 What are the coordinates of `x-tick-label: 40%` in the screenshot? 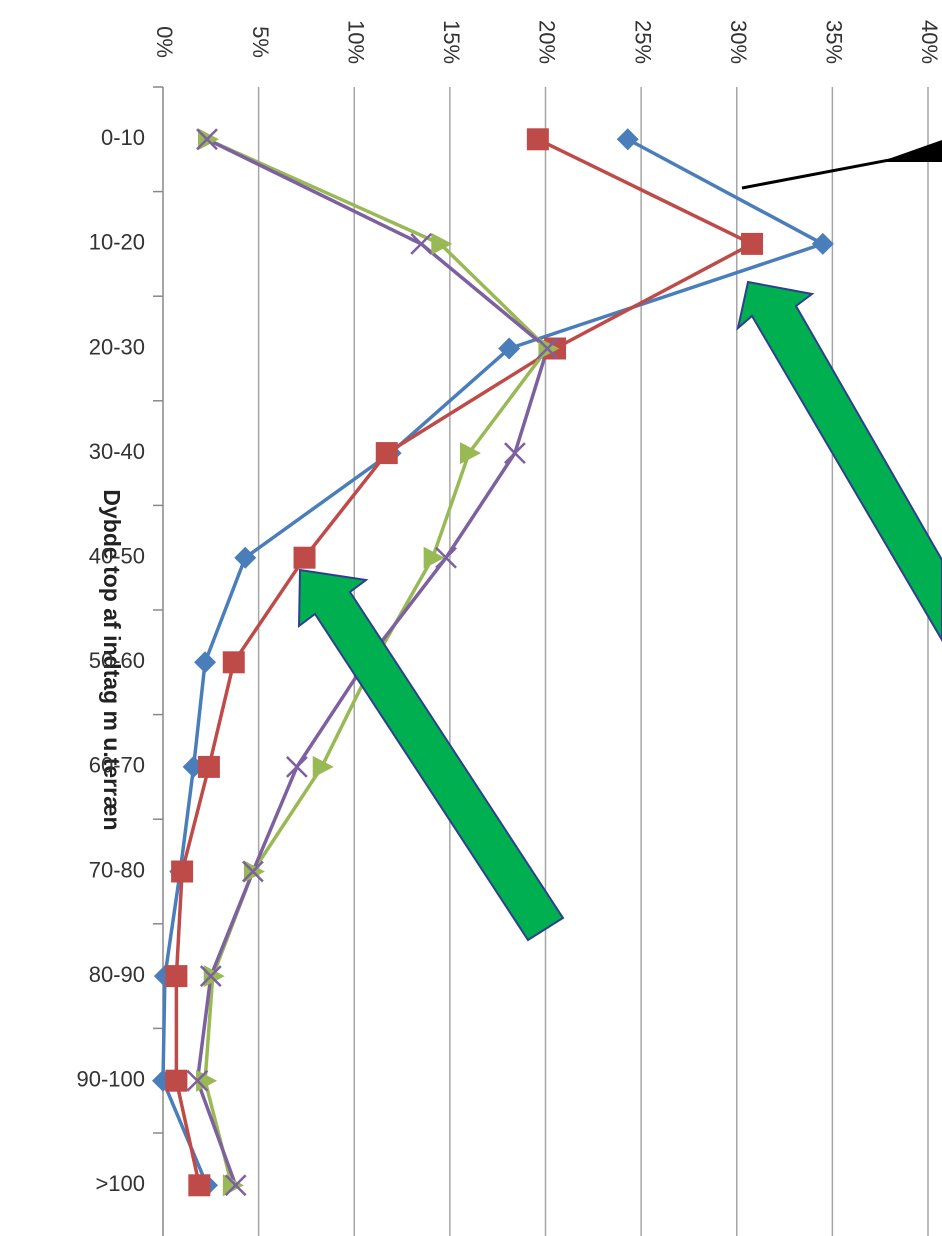 It's located at (929, 42).